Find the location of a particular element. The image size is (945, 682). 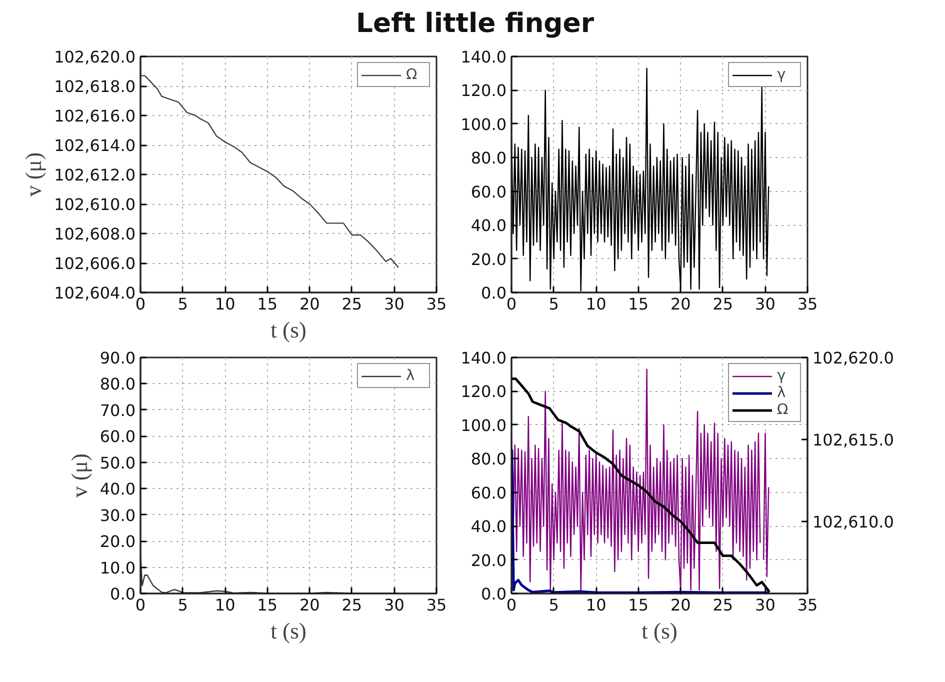

y-tick-label: 102,604.0 is located at coordinates (95, 293).